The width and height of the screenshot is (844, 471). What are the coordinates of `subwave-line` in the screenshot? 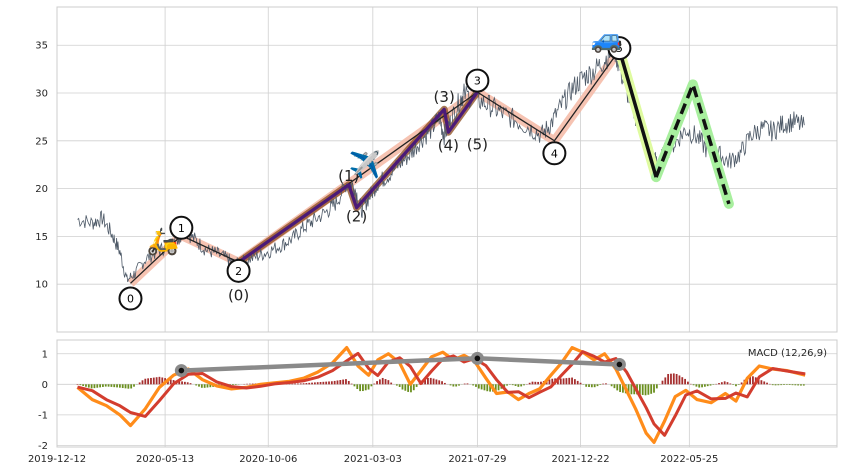 It's located at (358, 177).